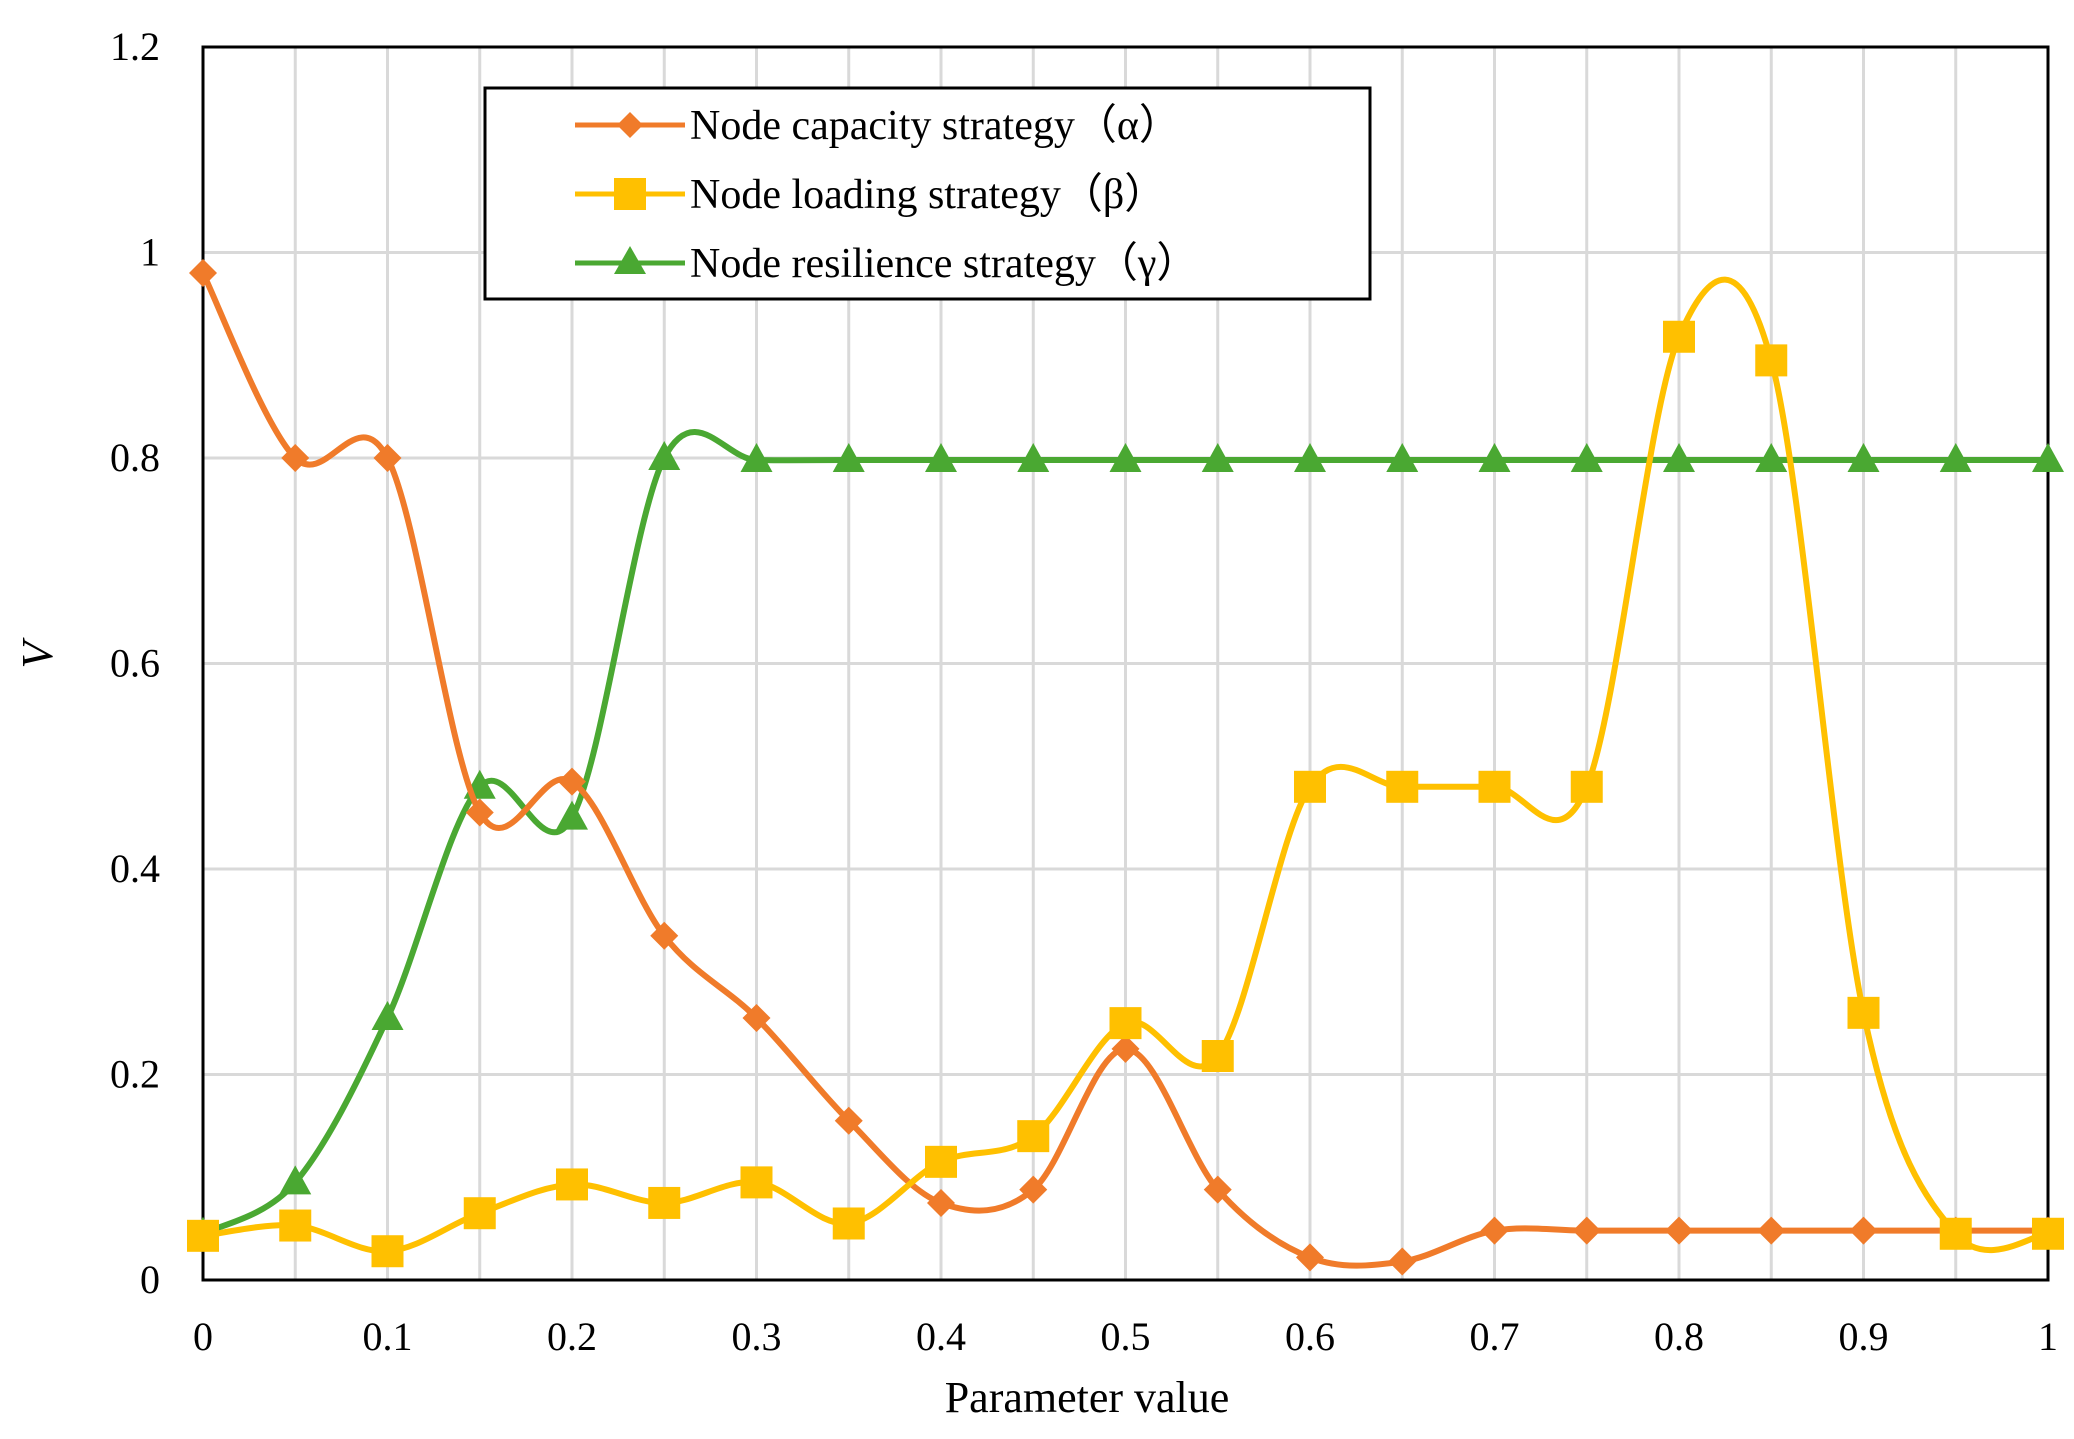  Describe the element at coordinates (1495, 1336) in the screenshot. I see `x-tick-label: 0.7` at that location.